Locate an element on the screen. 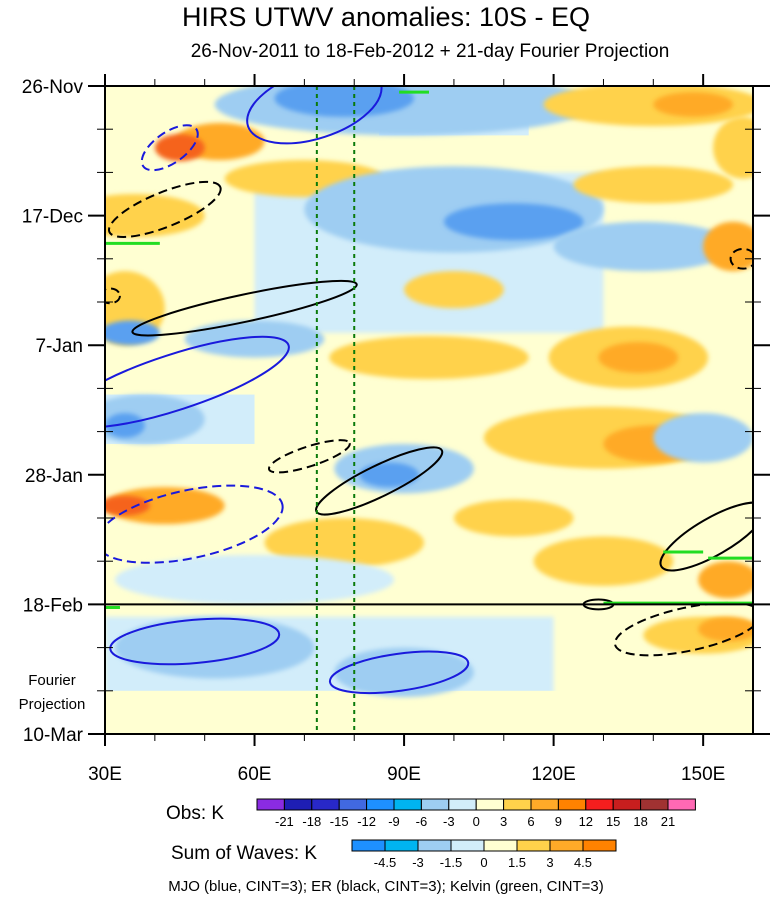 Image resolution: width=772 pixels, height=900 pixels. y-tick-label: 7-Jan is located at coordinates (59, 346).